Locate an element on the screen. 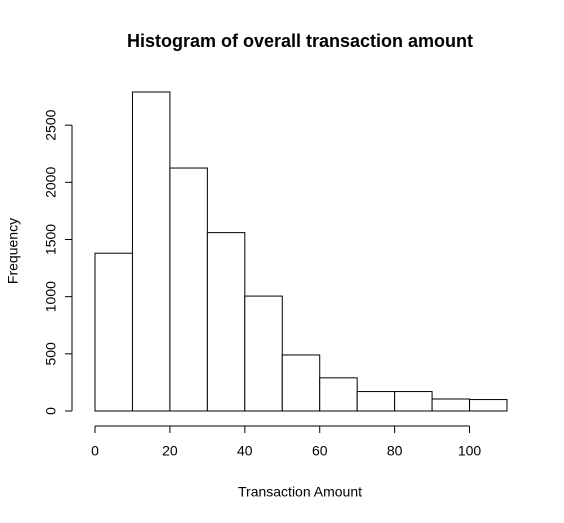 The image size is (564, 523). y-tick-label: 1500 is located at coordinates (51, 239).